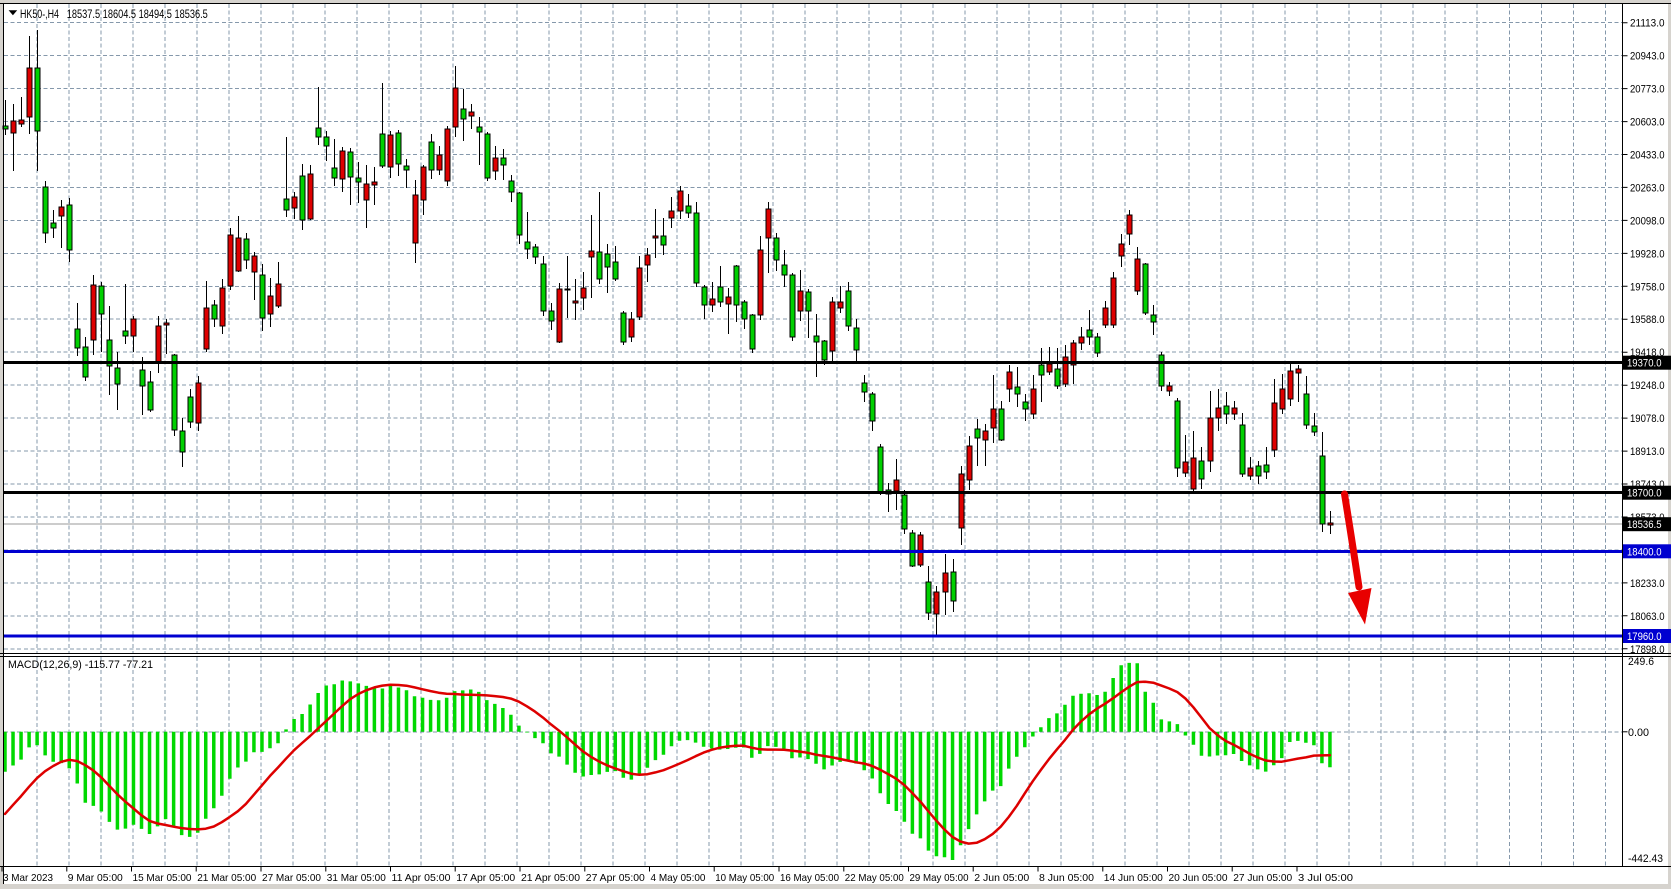 This screenshot has width=1671, height=894. What do you see at coordinates (1641, 662) in the screenshot?
I see `svg-text: 249.6` at bounding box center [1641, 662].